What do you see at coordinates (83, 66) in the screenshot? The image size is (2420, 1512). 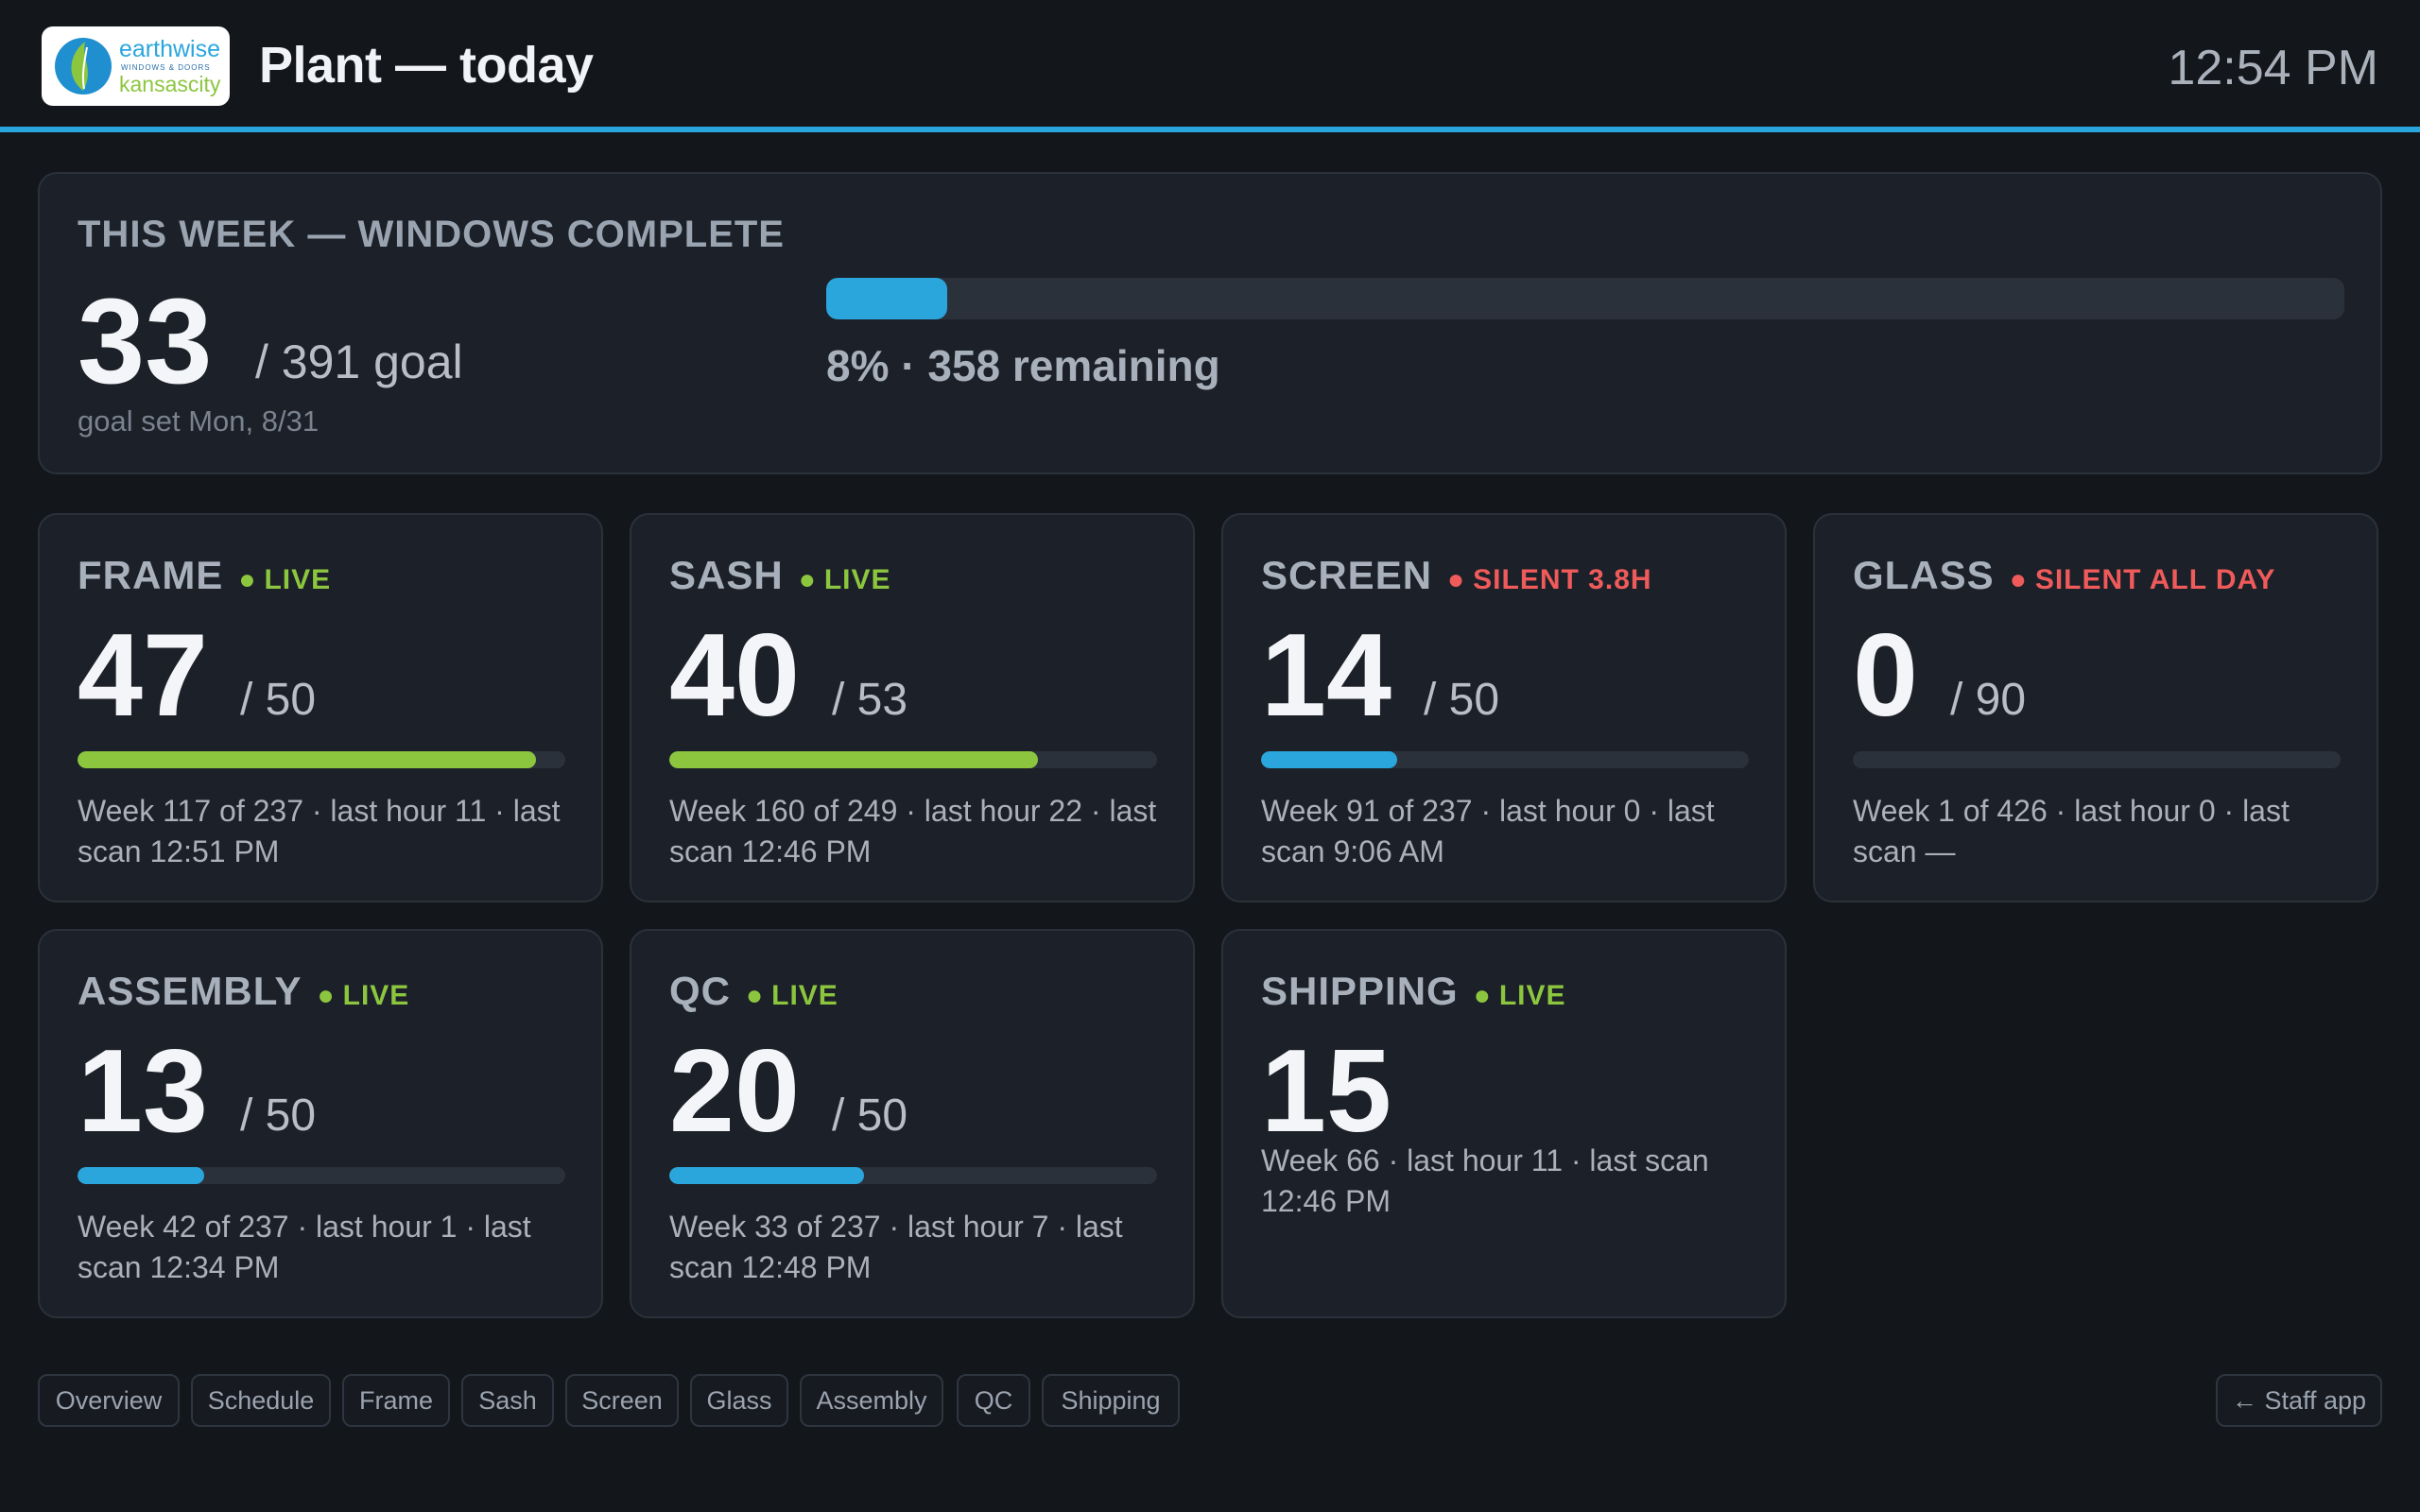 I see `leaf-logo-icon` at bounding box center [83, 66].